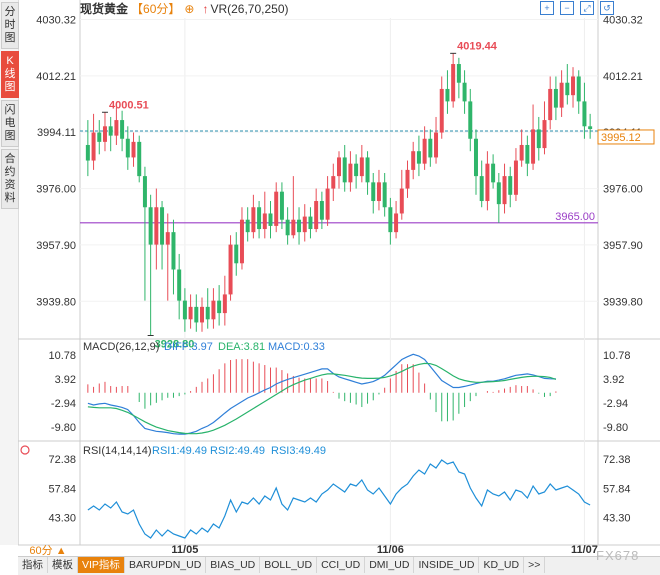  I want to click on rsi-tick-left: 72.38, so click(62, 460).